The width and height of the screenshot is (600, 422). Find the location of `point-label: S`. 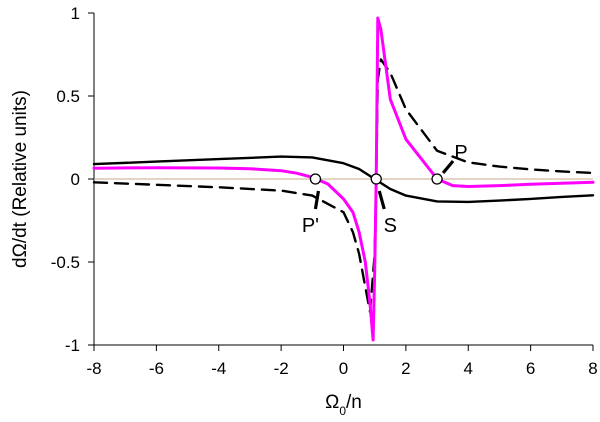

point-label: S is located at coordinates (390, 226).